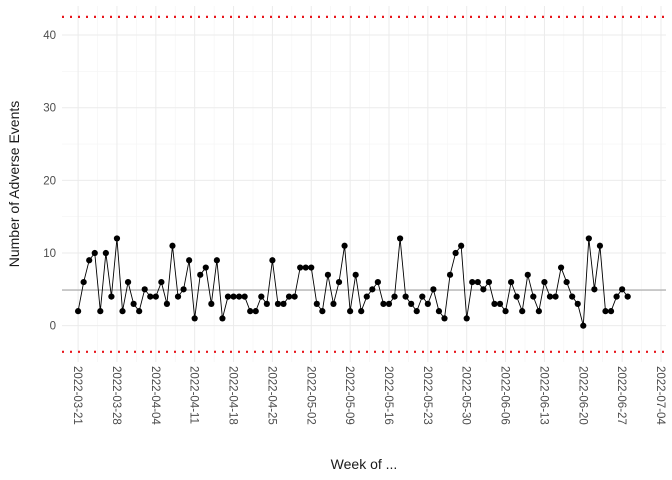  What do you see at coordinates (466, 395) in the screenshot?
I see `x-tick-label: 2022-05-30` at bounding box center [466, 395].